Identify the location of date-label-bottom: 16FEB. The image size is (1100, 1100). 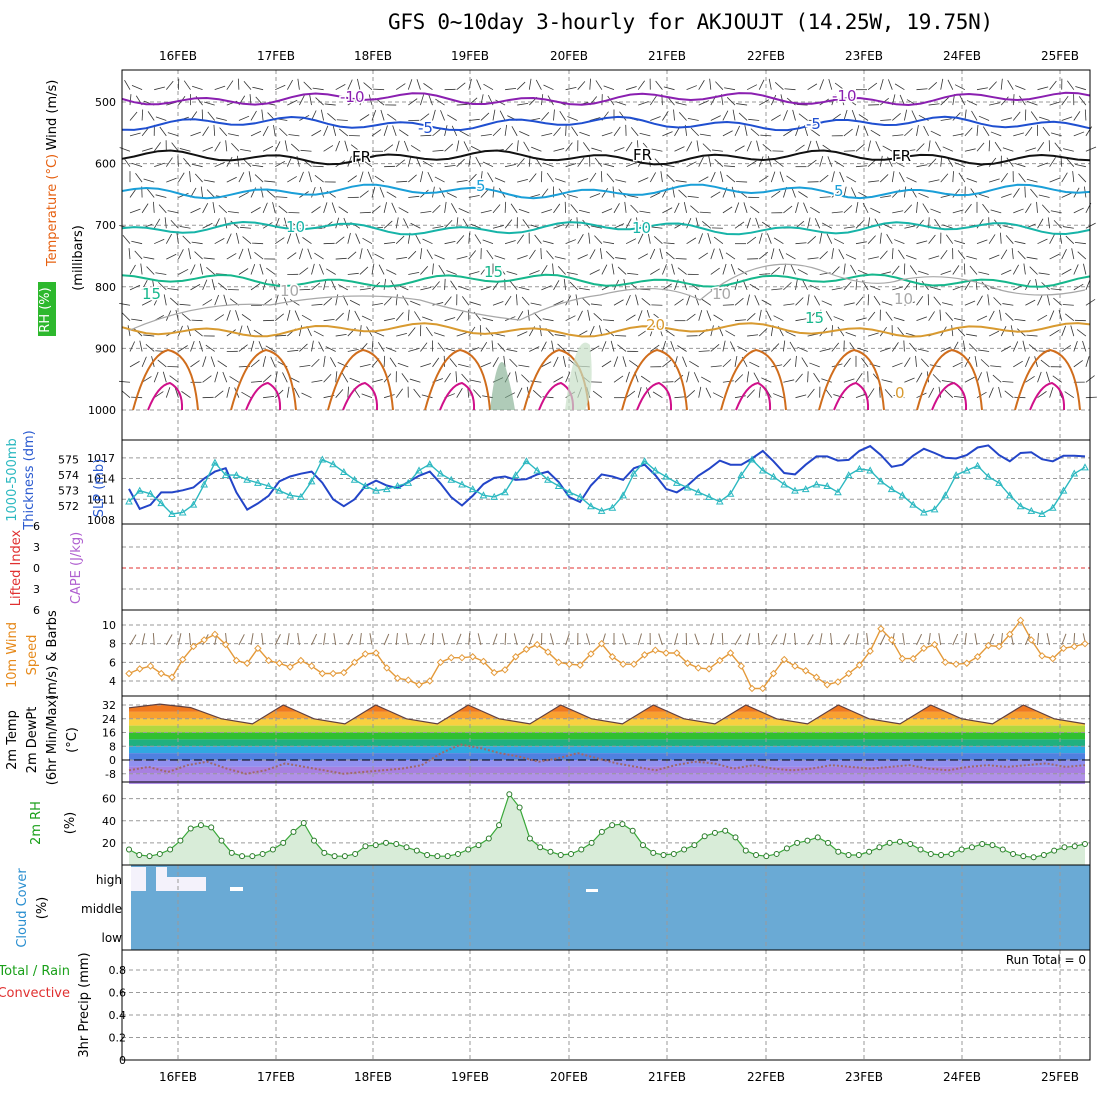
(178, 1077).